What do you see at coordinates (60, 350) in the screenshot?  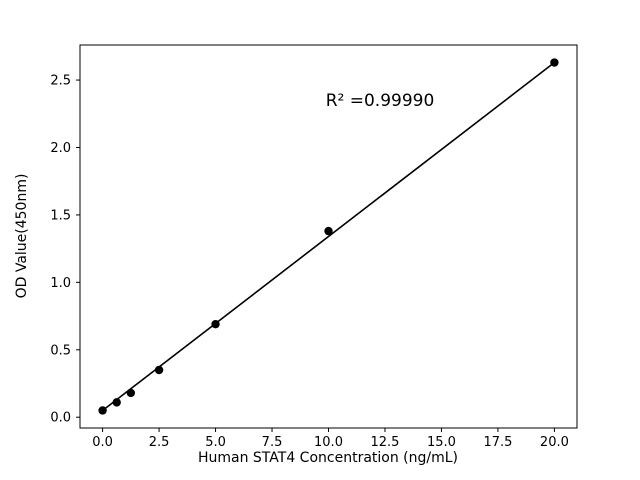 I see `y-tick-label: 0.5` at bounding box center [60, 350].